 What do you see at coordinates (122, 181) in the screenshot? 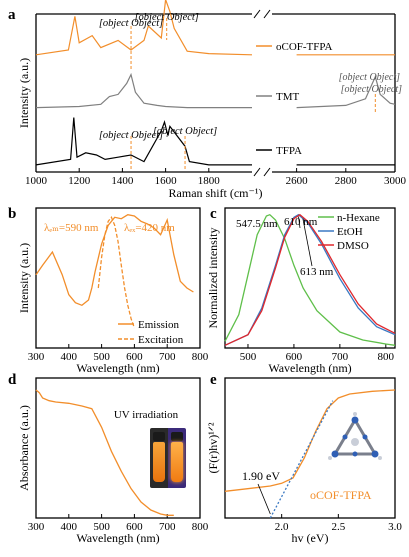
I see `x-tick-label: 1400` at bounding box center [122, 181].